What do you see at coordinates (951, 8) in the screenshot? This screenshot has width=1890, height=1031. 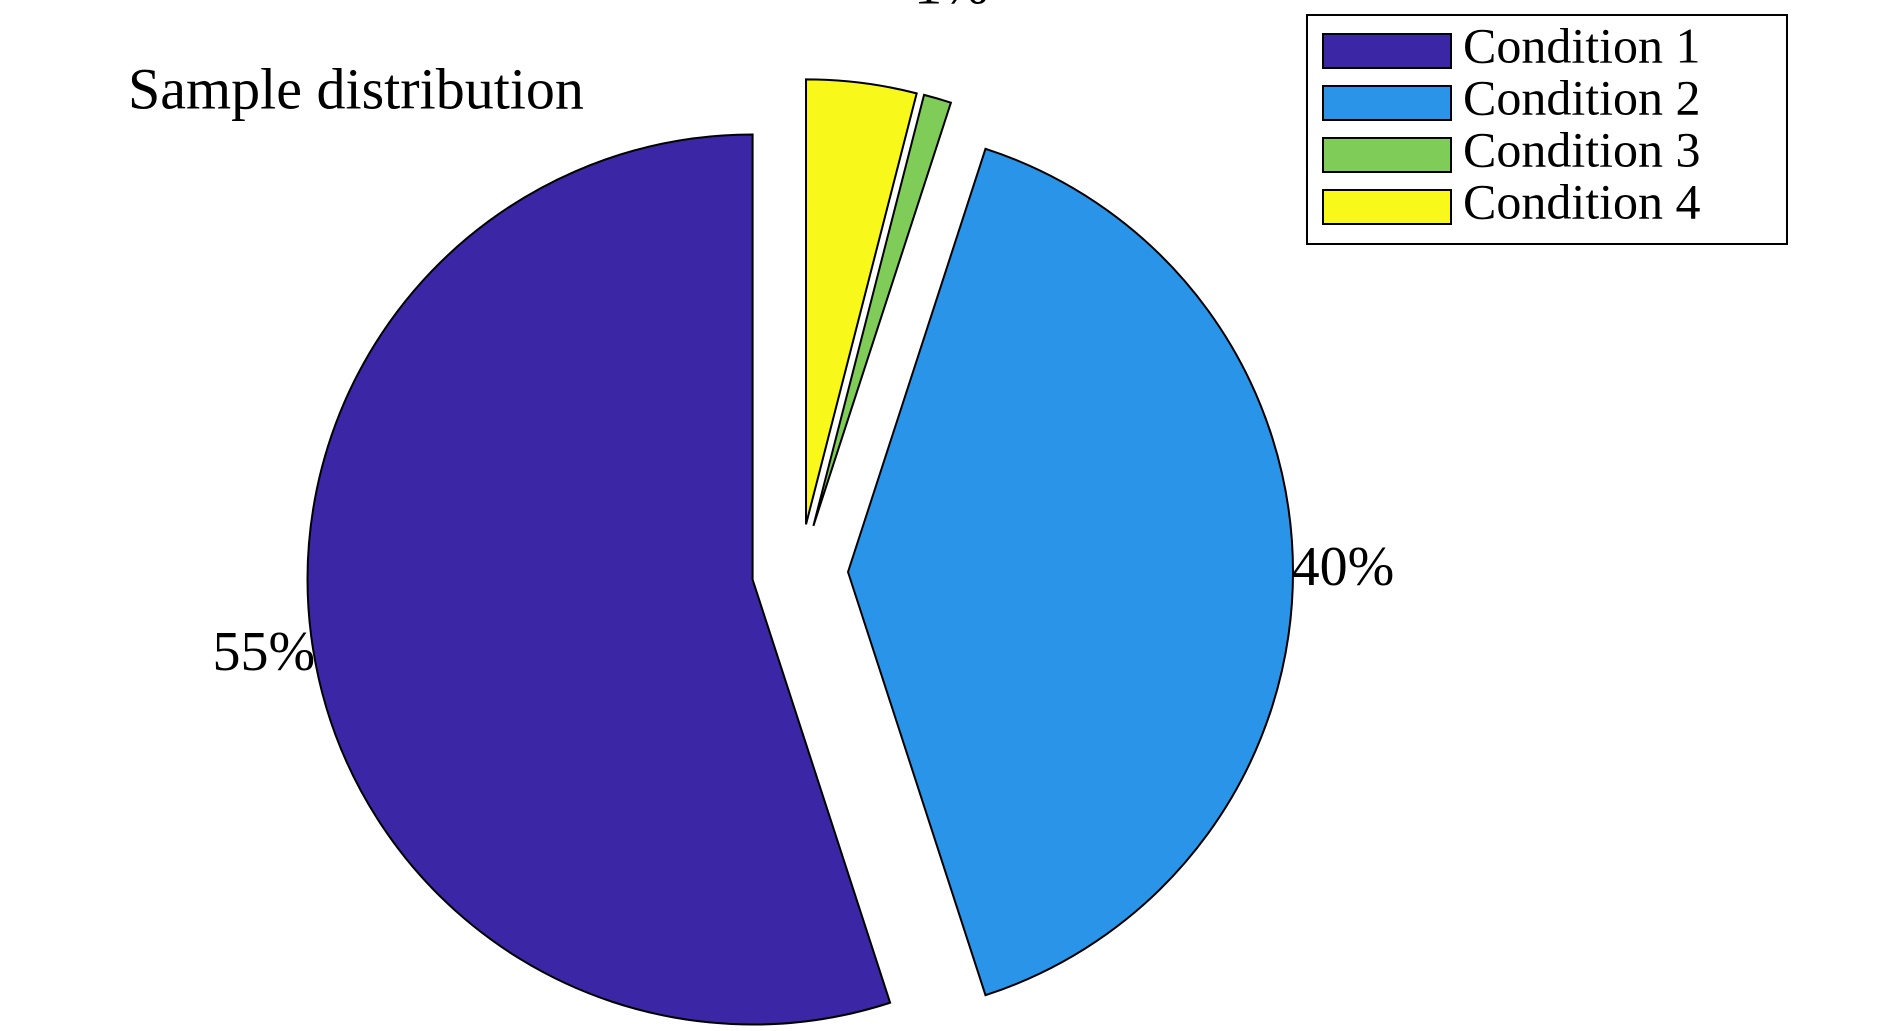 I see `slice-label: 1%` at bounding box center [951, 8].